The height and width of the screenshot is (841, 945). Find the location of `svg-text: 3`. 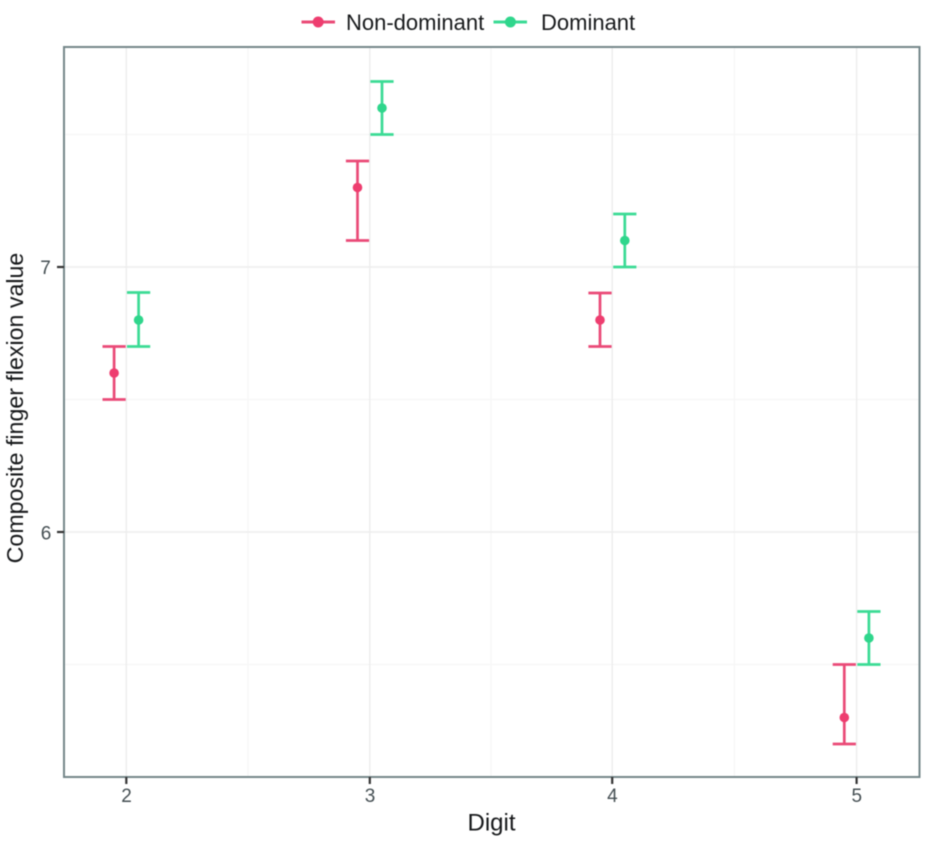

svg-text: 3 is located at coordinates (370, 796).